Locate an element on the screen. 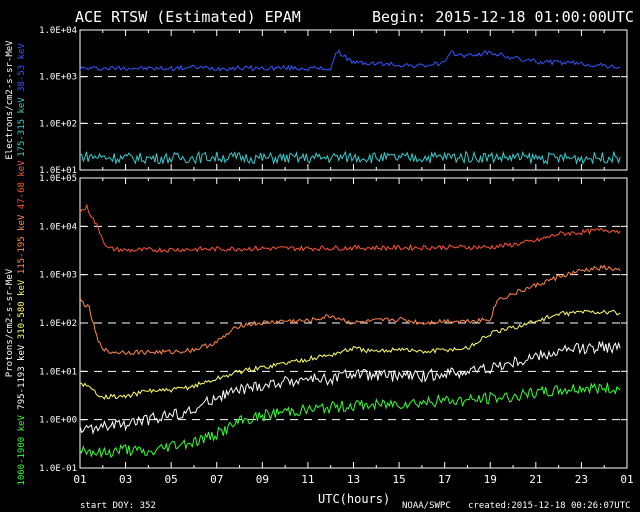 Image resolution: width=640 pixels, height=512 pixels. legend-entry: 795-1193 keV is located at coordinates (22, 379).